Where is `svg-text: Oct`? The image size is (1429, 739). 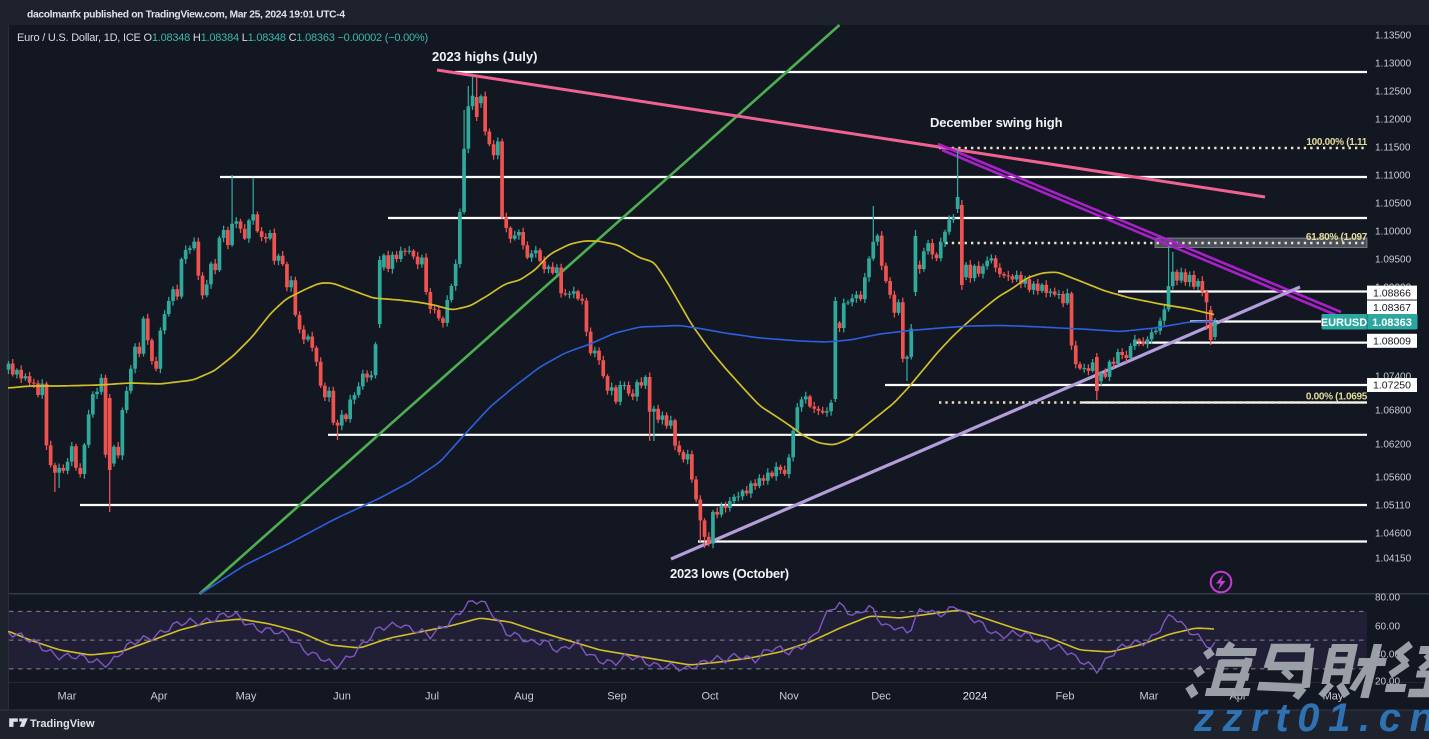
svg-text: Oct is located at coordinates (709, 697).